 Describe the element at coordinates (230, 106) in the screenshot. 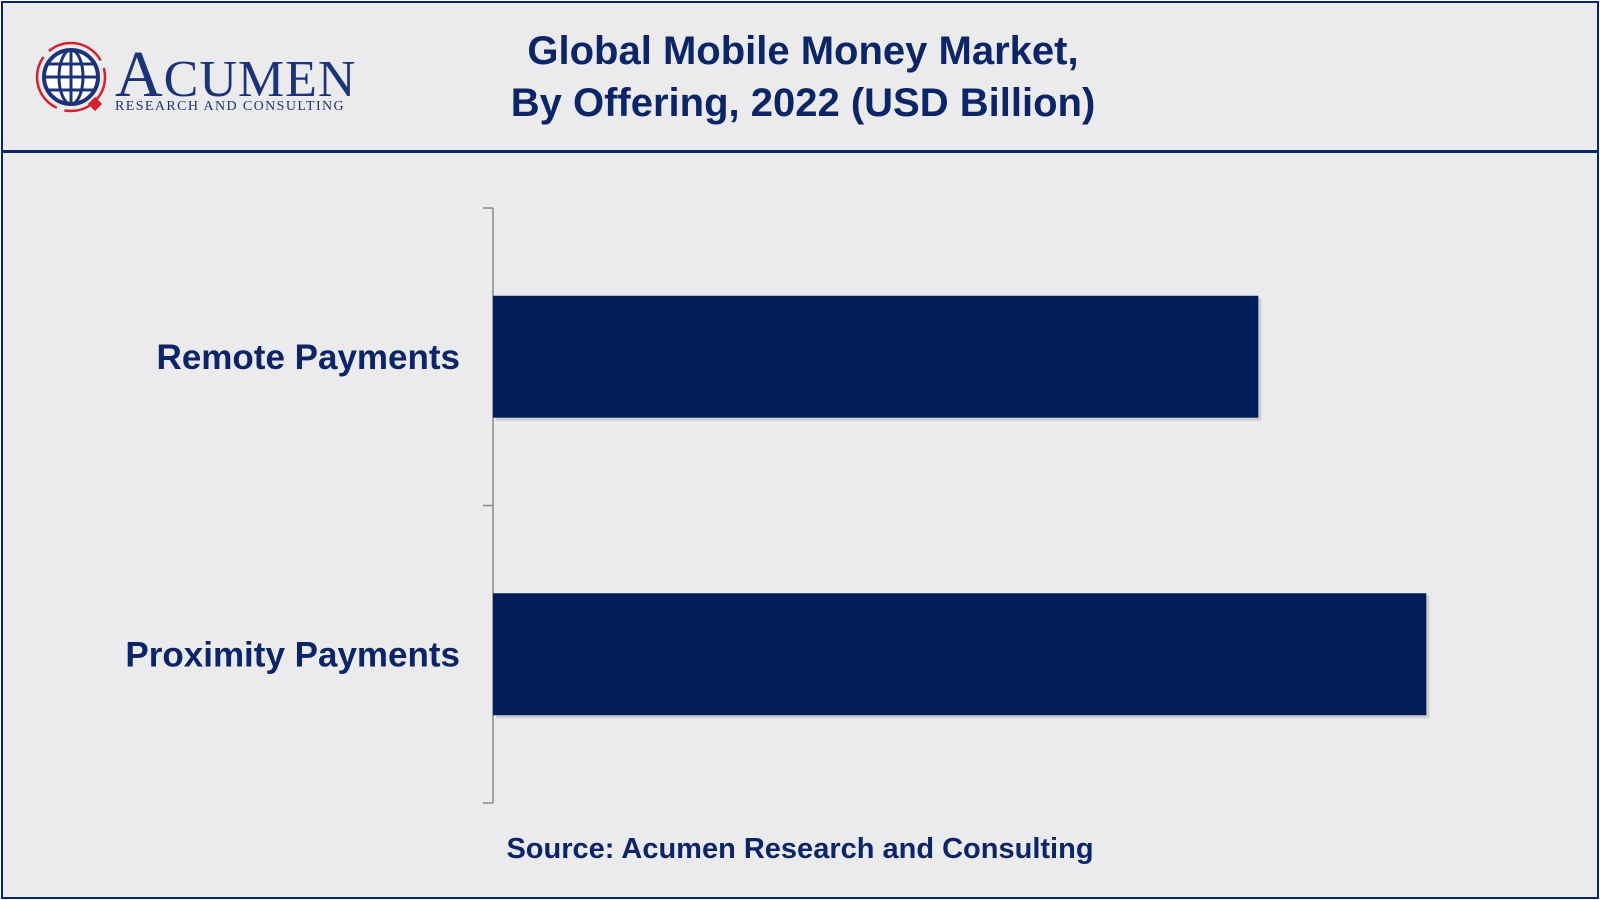

I see `logo-tagline: RESEARCH AND CONSULTING` at that location.